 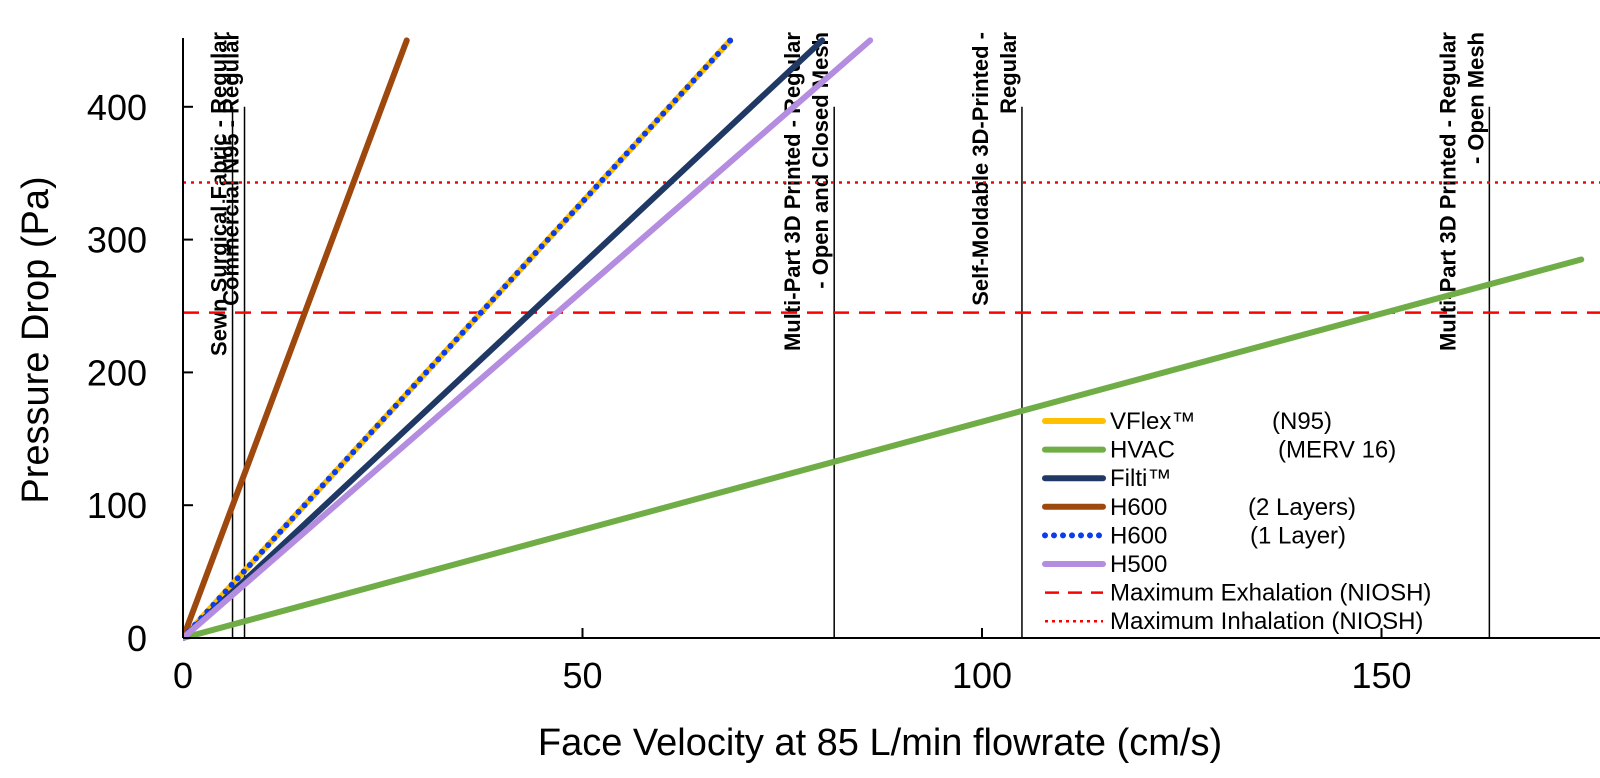 I want to click on y-tick-label: 100, so click(x=117, y=505).